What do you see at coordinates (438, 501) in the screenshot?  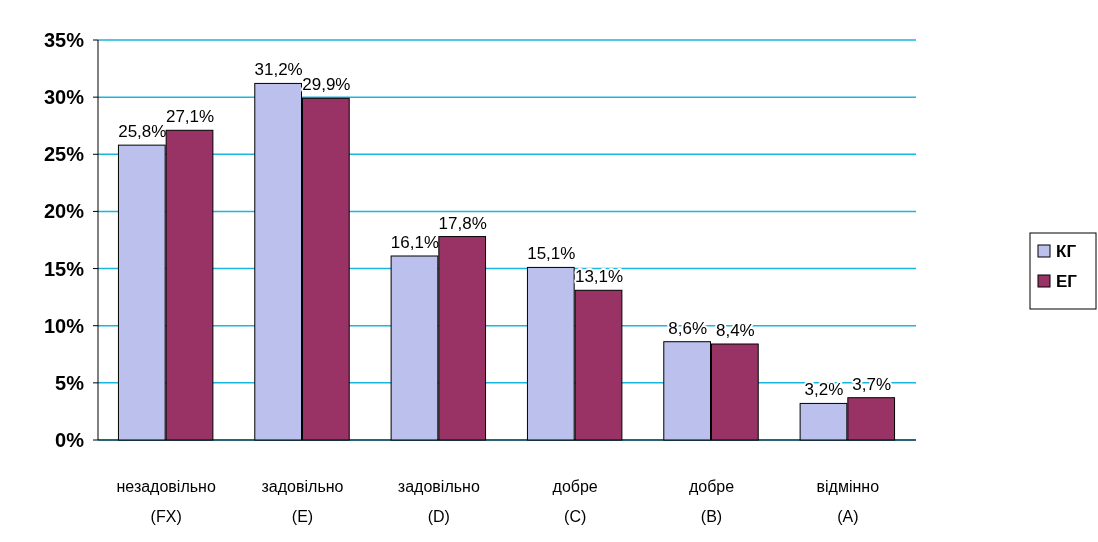 I see `x-tick-label: задовільно (D)` at bounding box center [438, 501].